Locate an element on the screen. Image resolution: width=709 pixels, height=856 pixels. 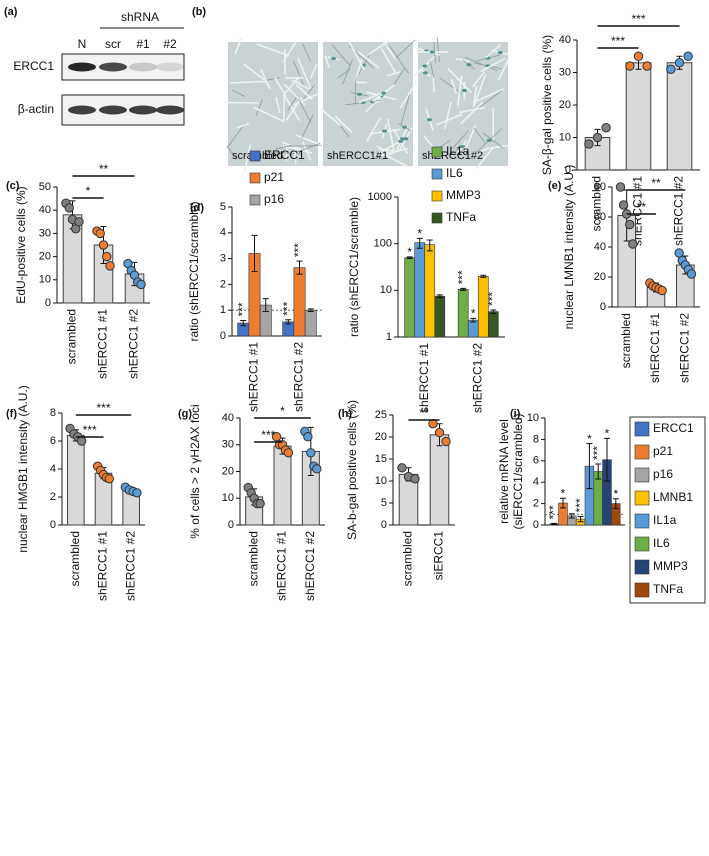
panel-label: (g) is located at coordinates (185, 414).